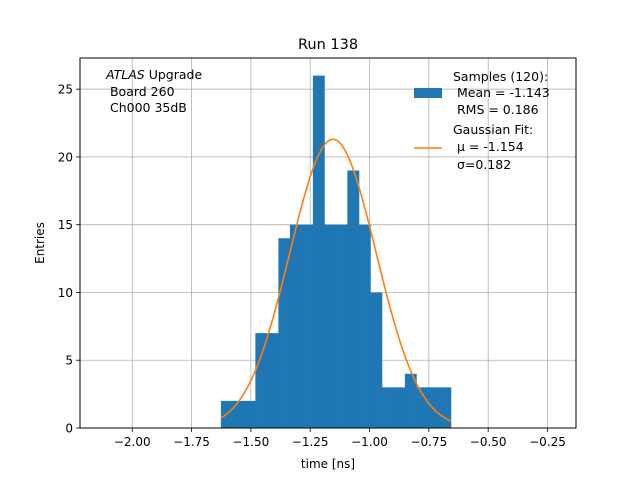 The height and width of the screenshot is (480, 640). Describe the element at coordinates (340, 438) in the screenshot. I see `x-axis-ticks: −2.00 −1.75 −1.50 −1.25 −1.00 −0.75 −0.50 −0.25` at that location.